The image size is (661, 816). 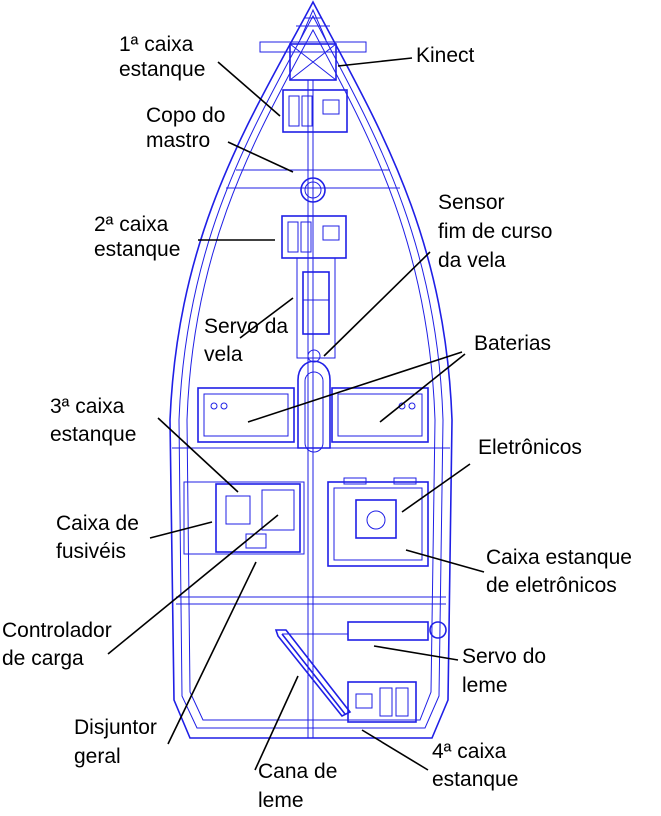 I want to click on label-charge-controller: Controlador de carga, so click(x=60, y=644).